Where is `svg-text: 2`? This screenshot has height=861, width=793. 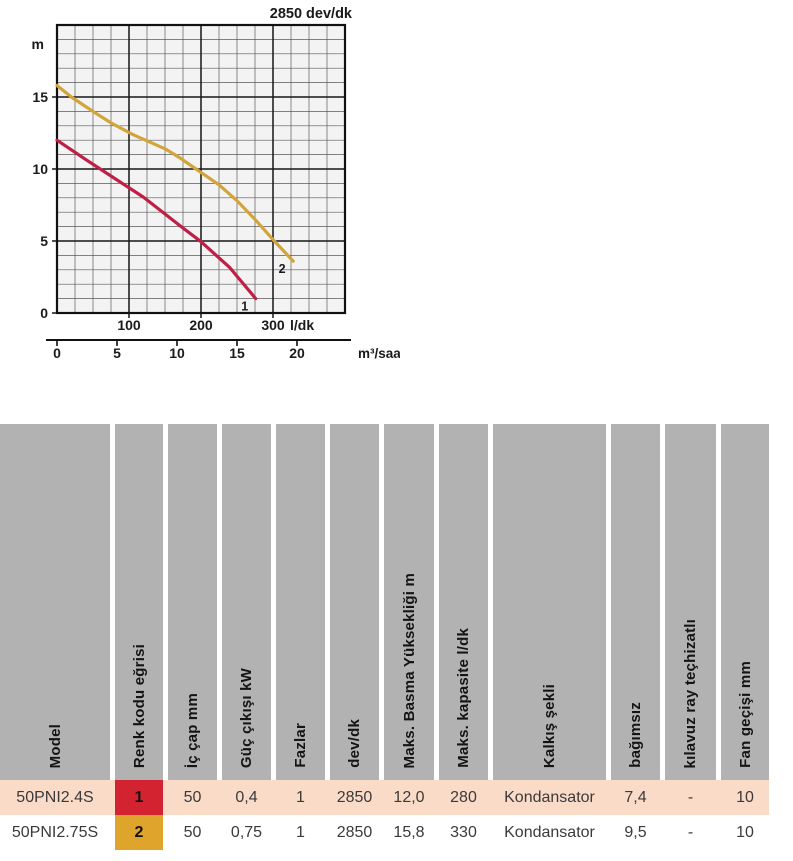 svg-text: 2 is located at coordinates (282, 269).